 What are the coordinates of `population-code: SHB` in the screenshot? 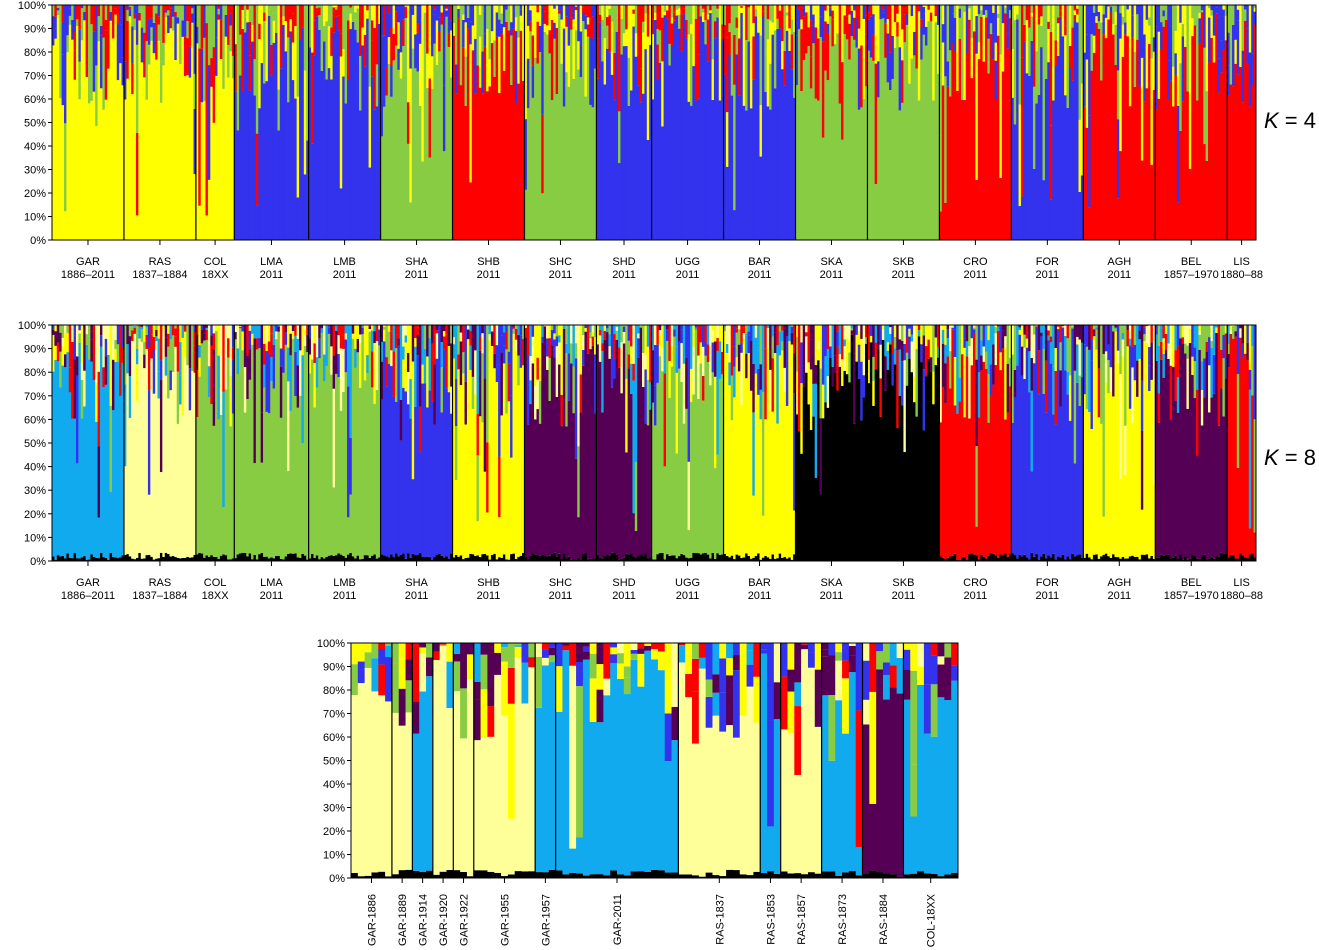 It's located at (488, 583).